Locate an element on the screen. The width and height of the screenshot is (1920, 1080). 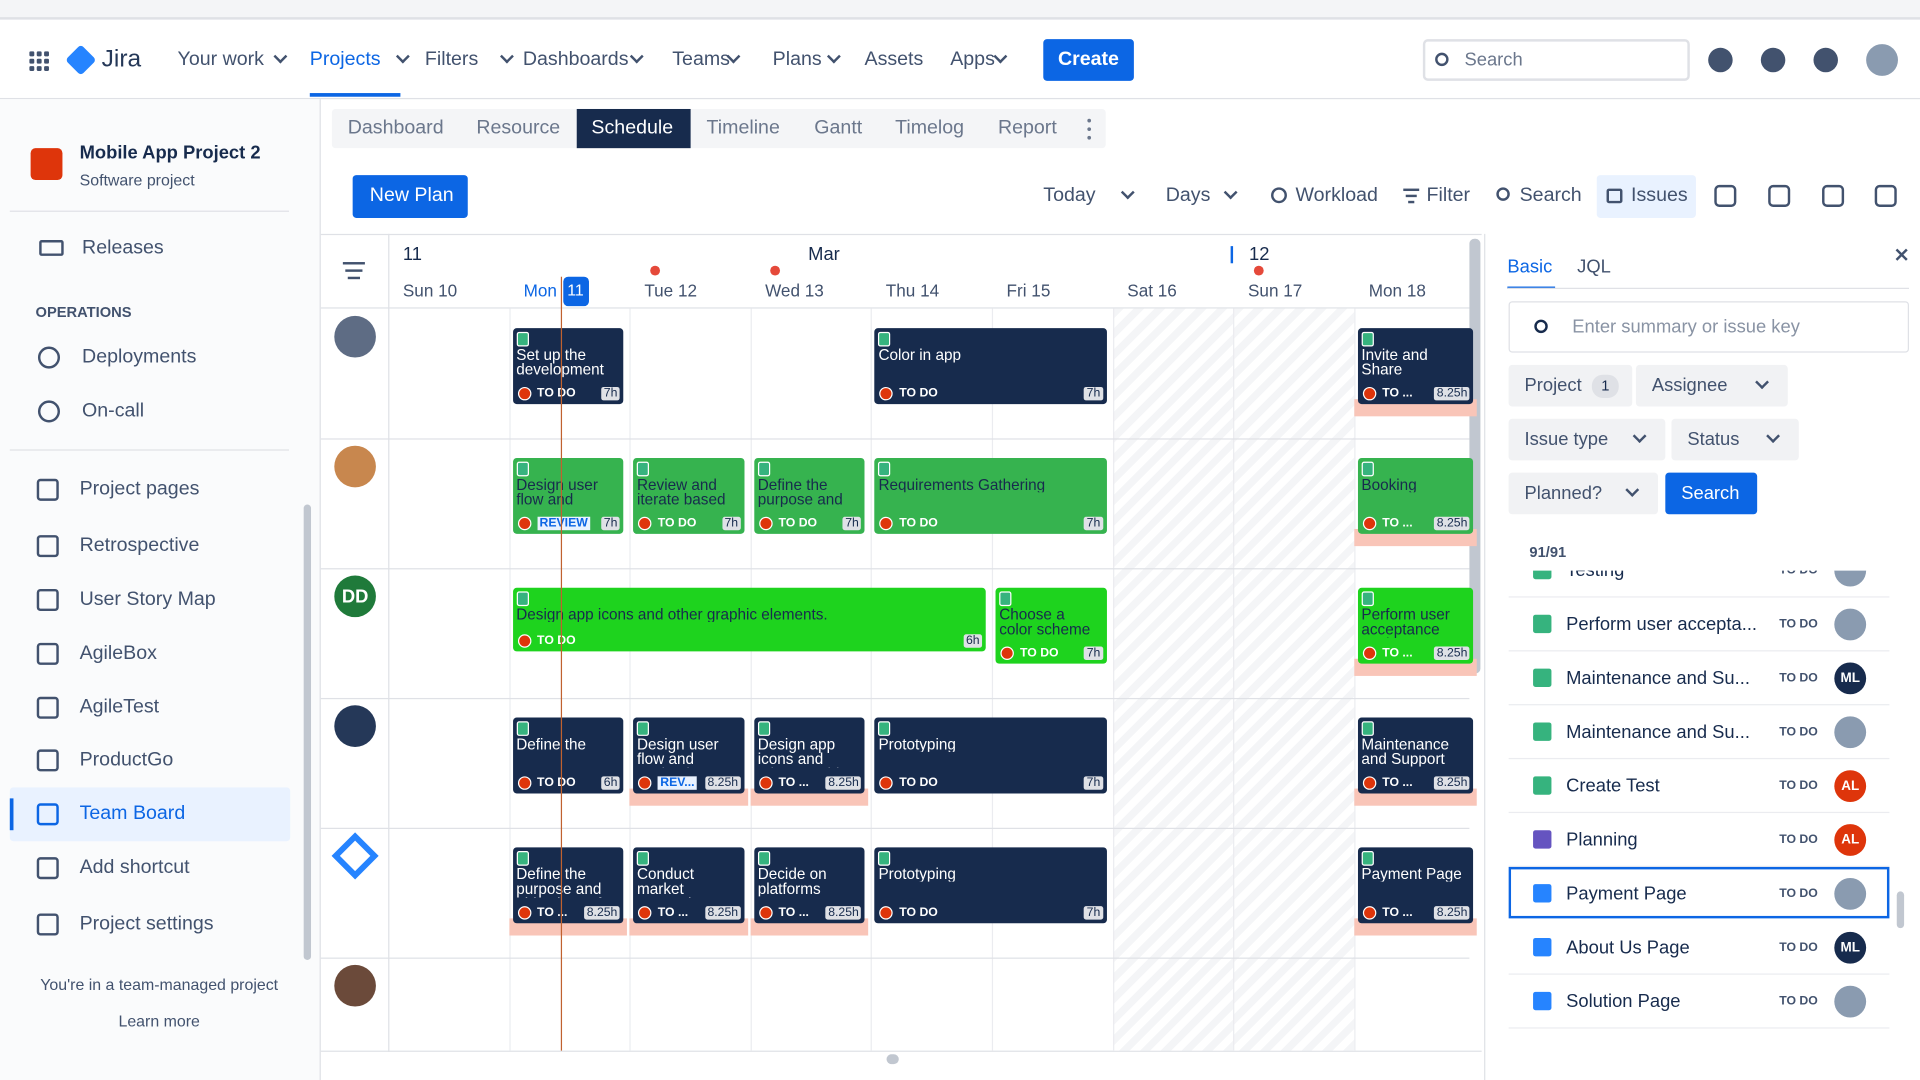
sidebar-item: User Story Map is located at coordinates (147, 599).